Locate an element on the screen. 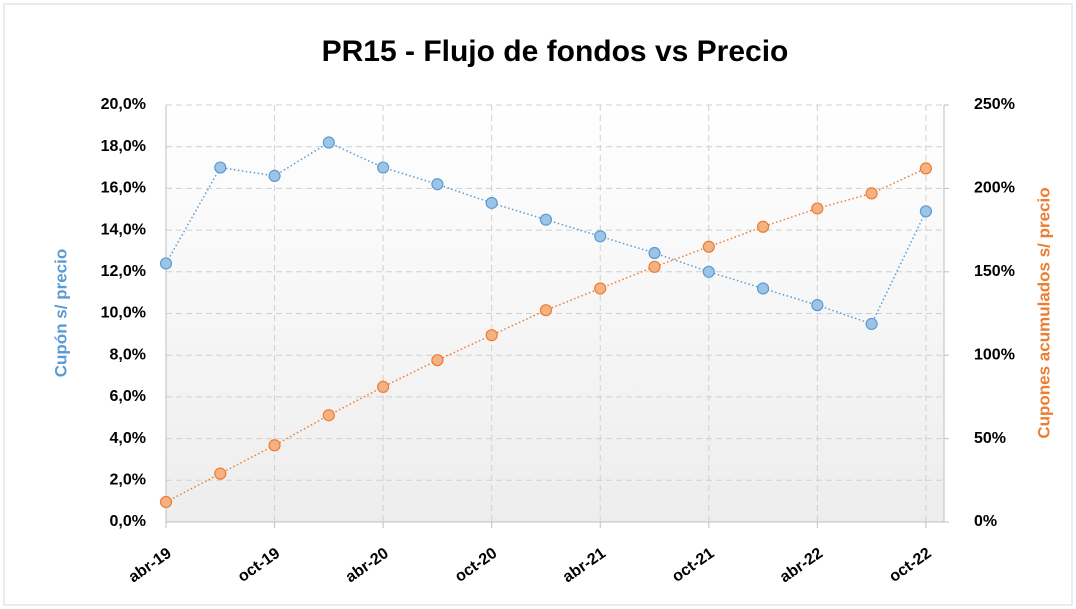 This screenshot has height=609, width=1076. y-tick-label: 20,0% is located at coordinates (123, 104).